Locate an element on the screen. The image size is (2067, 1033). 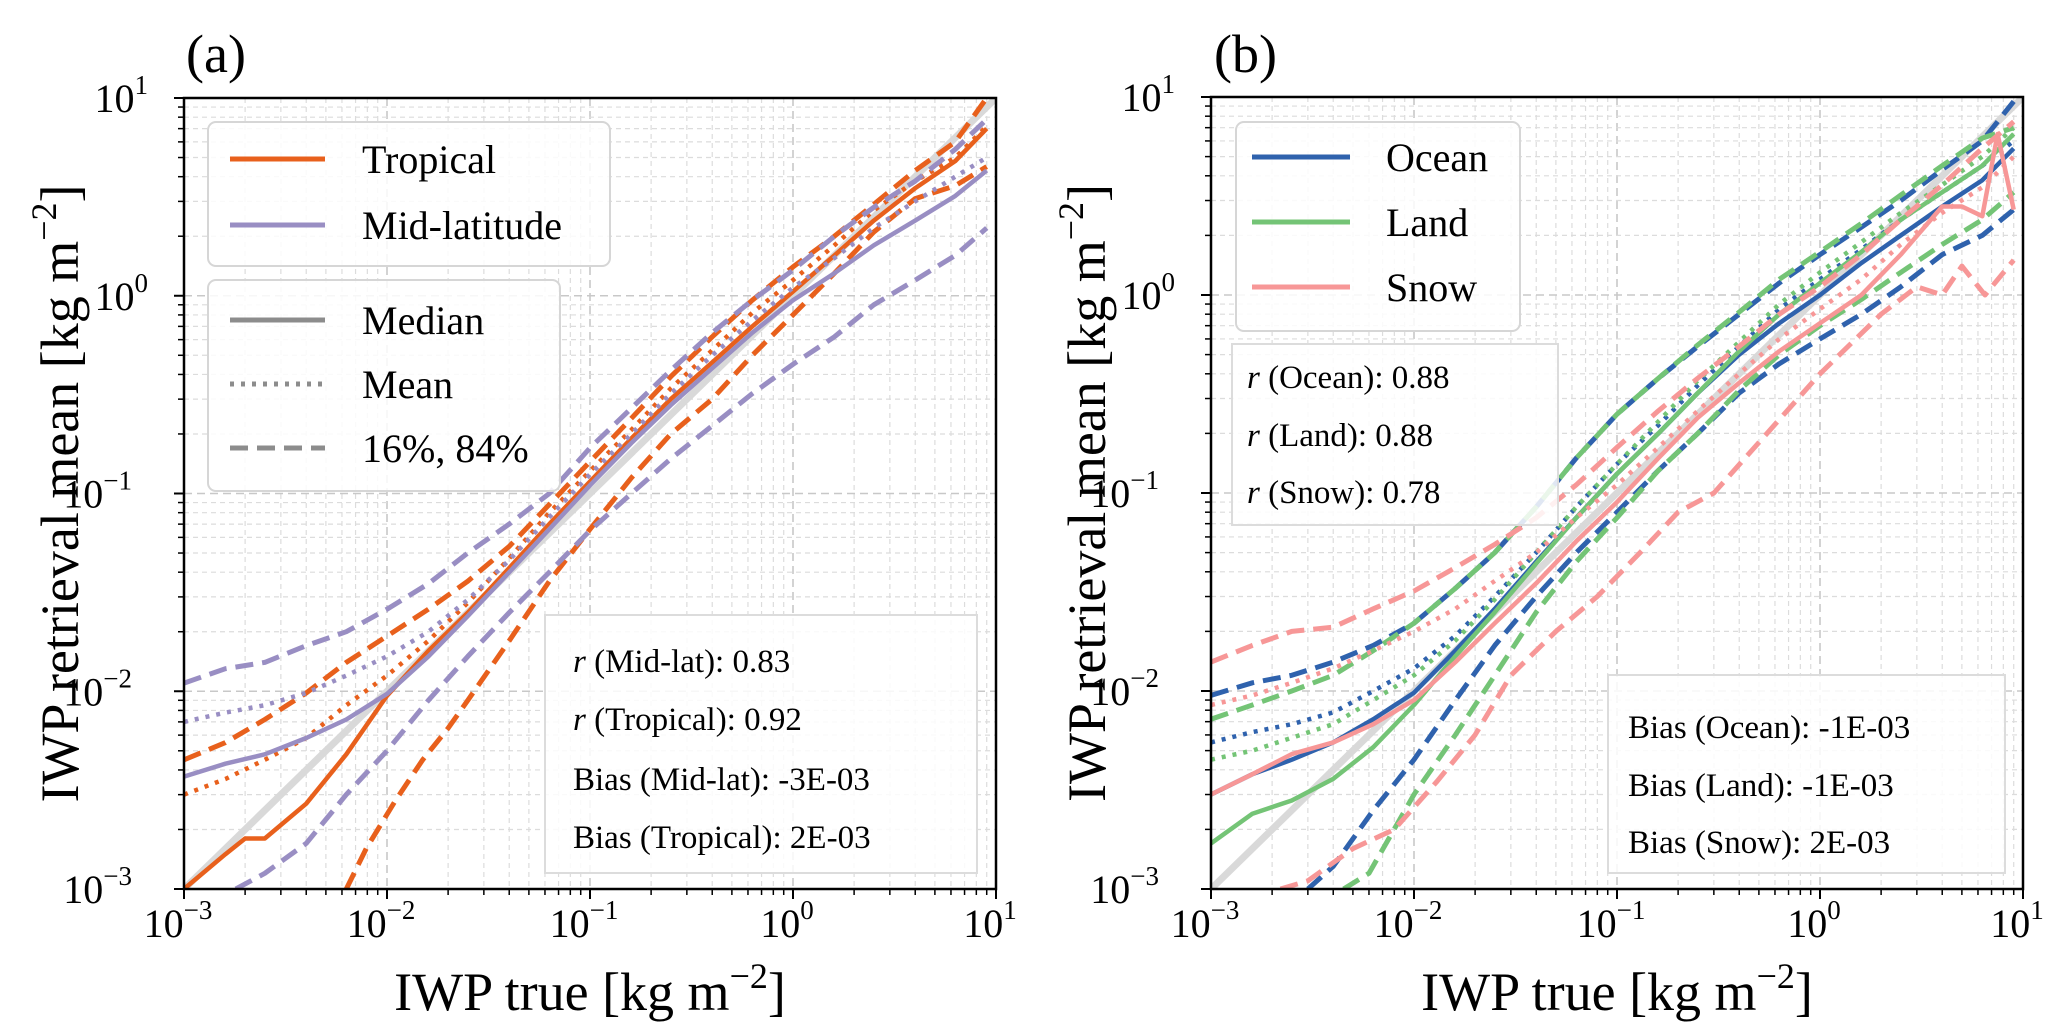
panel-label: (a) is located at coordinates (216, 54).